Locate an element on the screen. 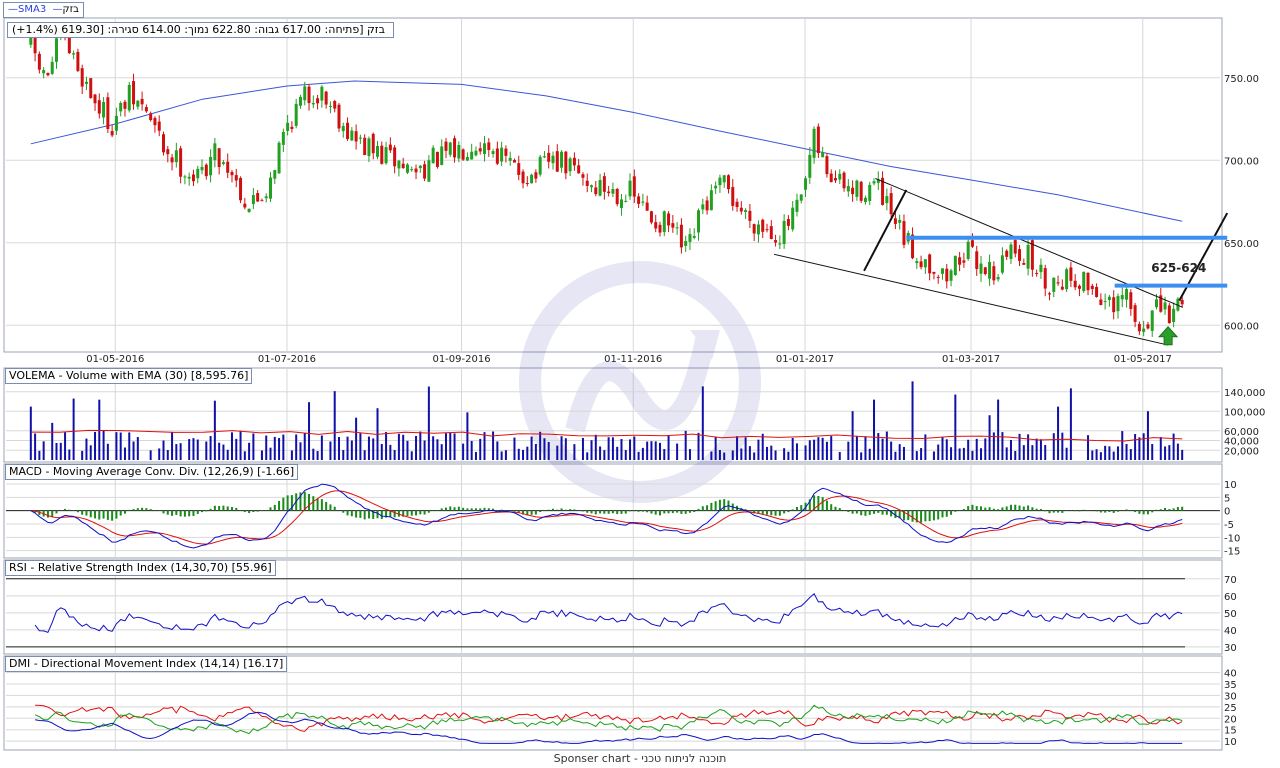 Image resolution: width=1280 pixels, height=768 pixels. channel-lower-line is located at coordinates (971, 299).